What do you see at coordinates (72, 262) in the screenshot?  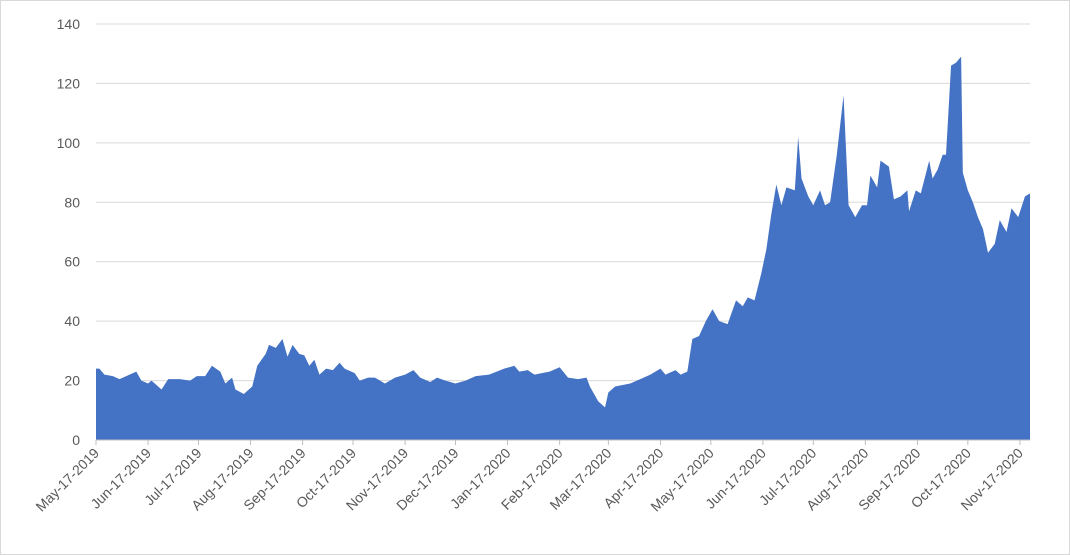 I see `y-tick-label: 60` at bounding box center [72, 262].